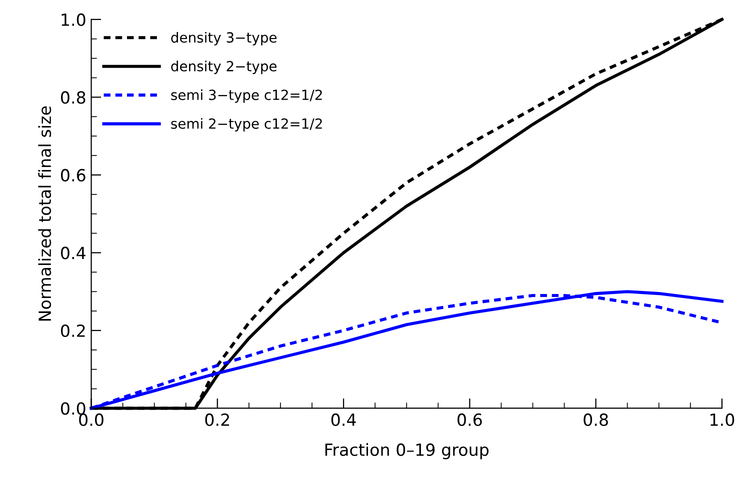 Image resolution: width=742 pixels, height=486 pixels. I want to click on legend-label: density 3−type, so click(224, 39).